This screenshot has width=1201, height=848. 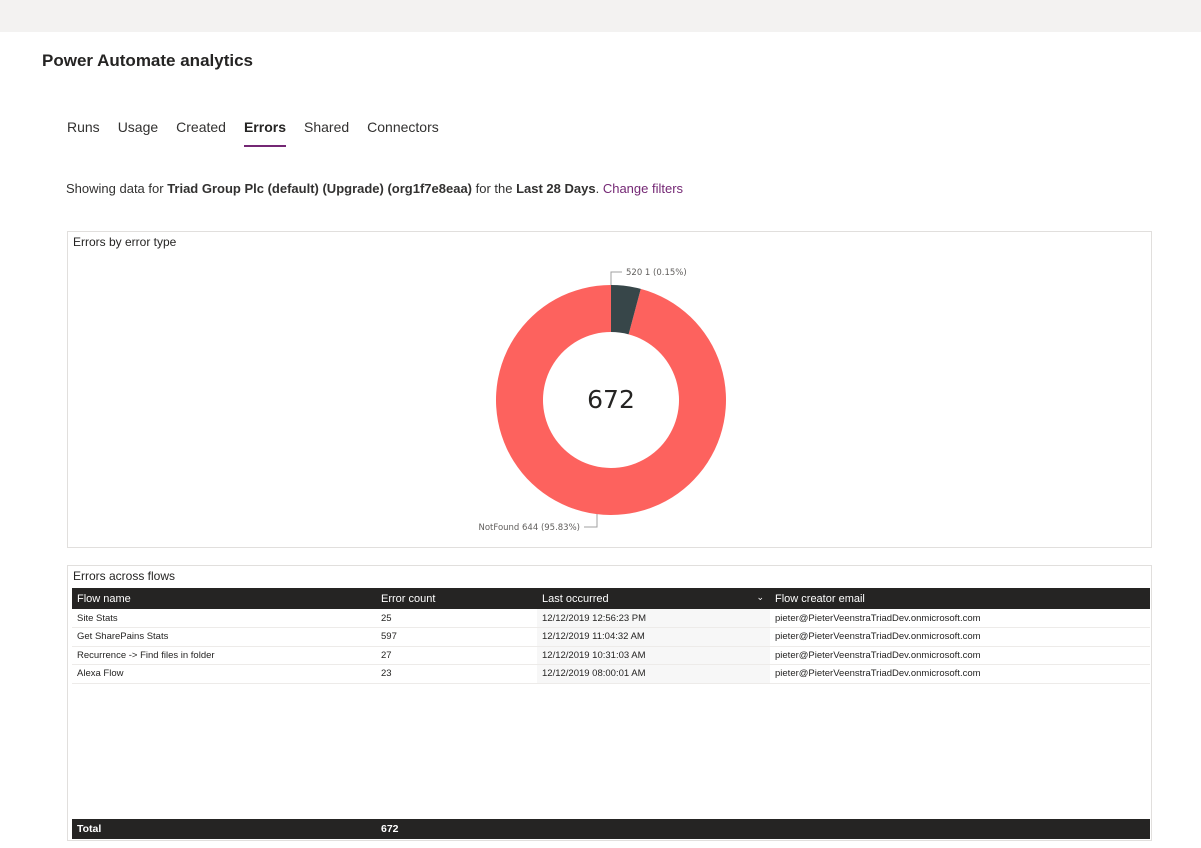 I want to click on col-last-occurred: Last occurred ⌄, so click(x=653, y=598).